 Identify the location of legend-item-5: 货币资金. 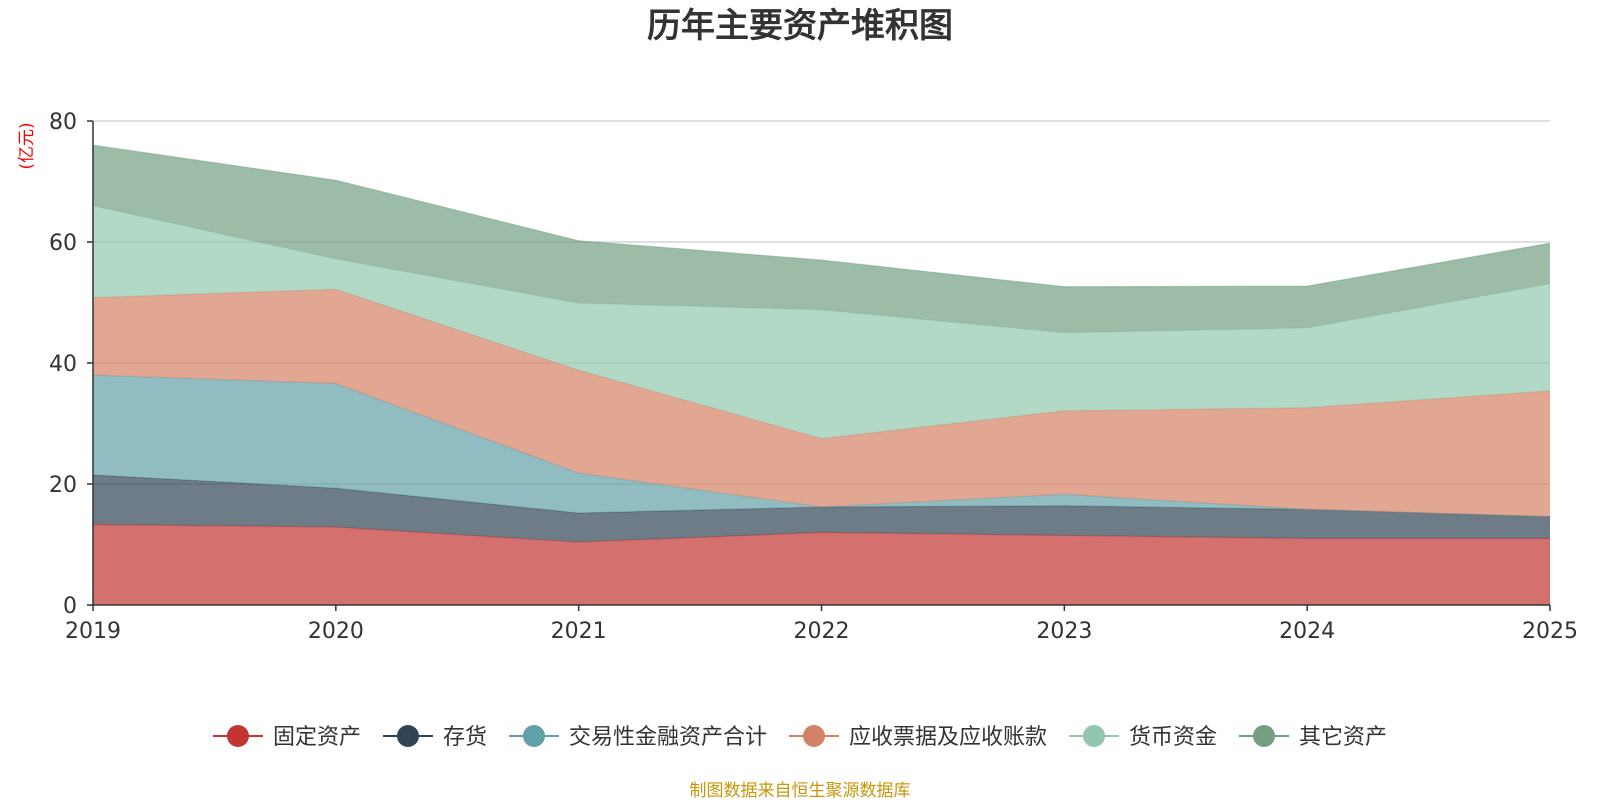
(1143, 737).